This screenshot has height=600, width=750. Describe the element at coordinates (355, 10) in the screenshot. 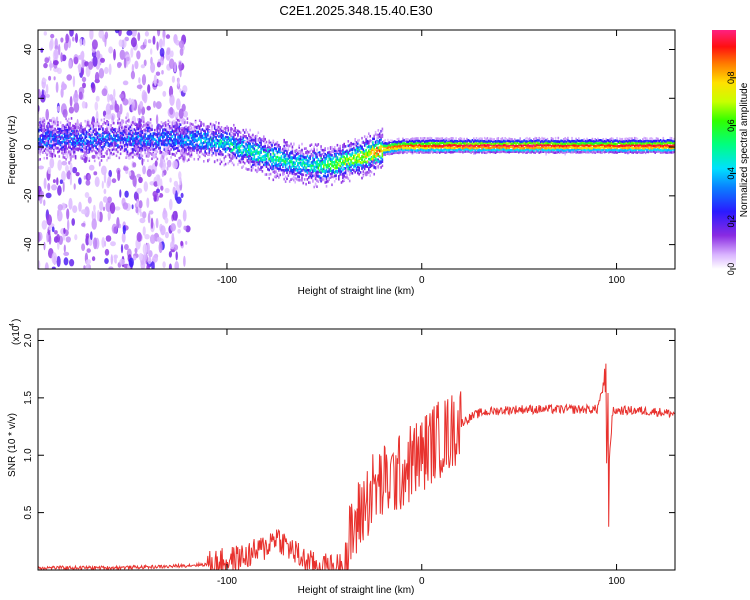

I see `figure-title: C2E1.2025.348.15.40.E30` at that location.